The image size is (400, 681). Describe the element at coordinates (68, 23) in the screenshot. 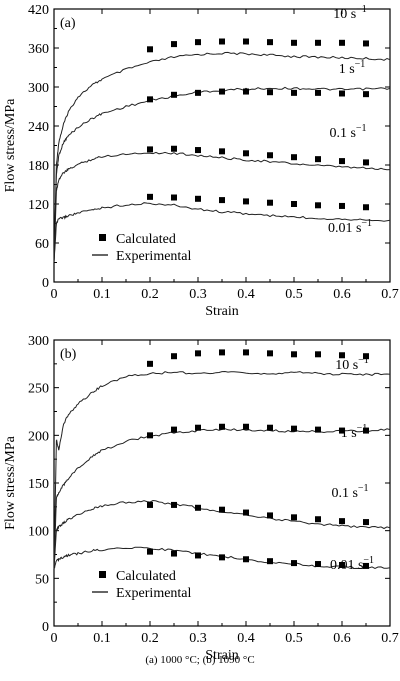

I see `panel-label: (a)` at that location.